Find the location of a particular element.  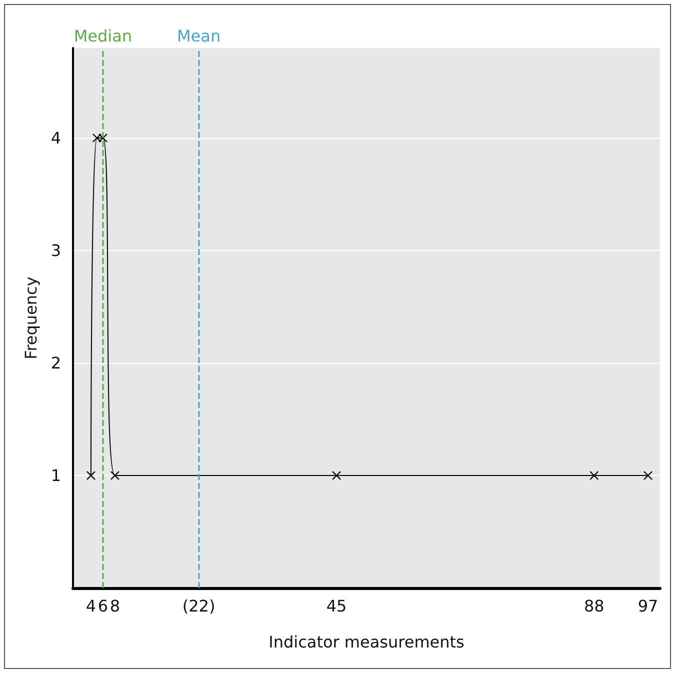

x-tick-label: 45 is located at coordinates (336, 606).